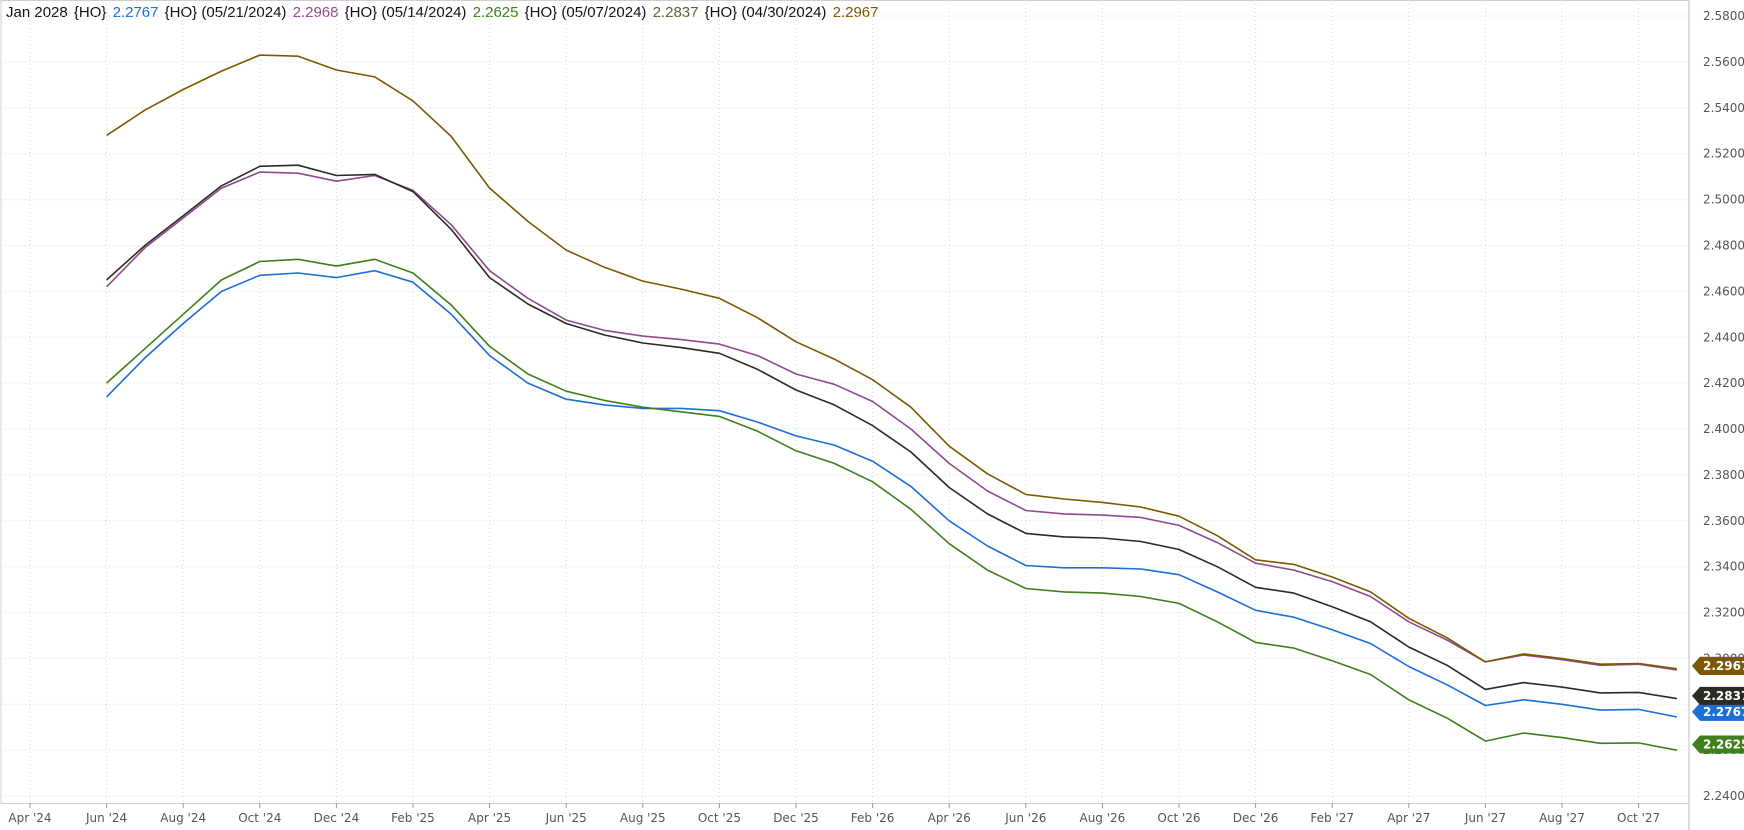 This screenshot has width=1744, height=830. I want to click on last-value-label-2: 2.2625, so click(1723, 744).